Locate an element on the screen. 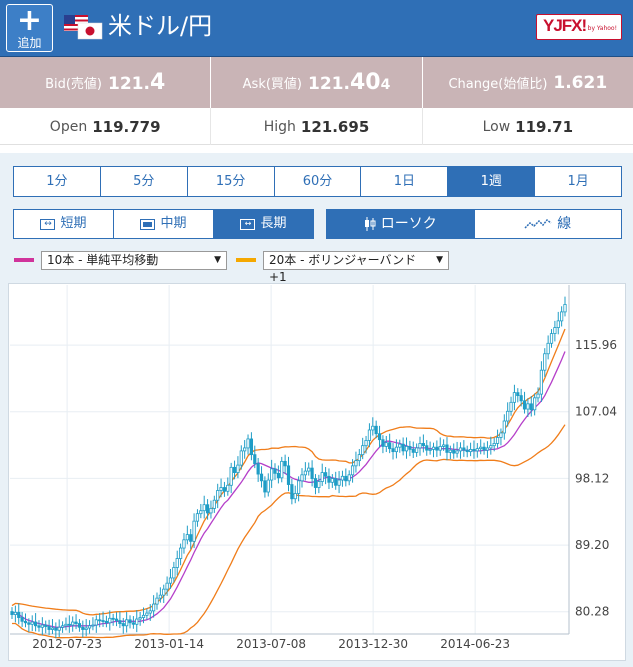 Image resolution: width=633 pixels, height=667 pixels. ask-label: Ask(買値) is located at coordinates (272, 84).